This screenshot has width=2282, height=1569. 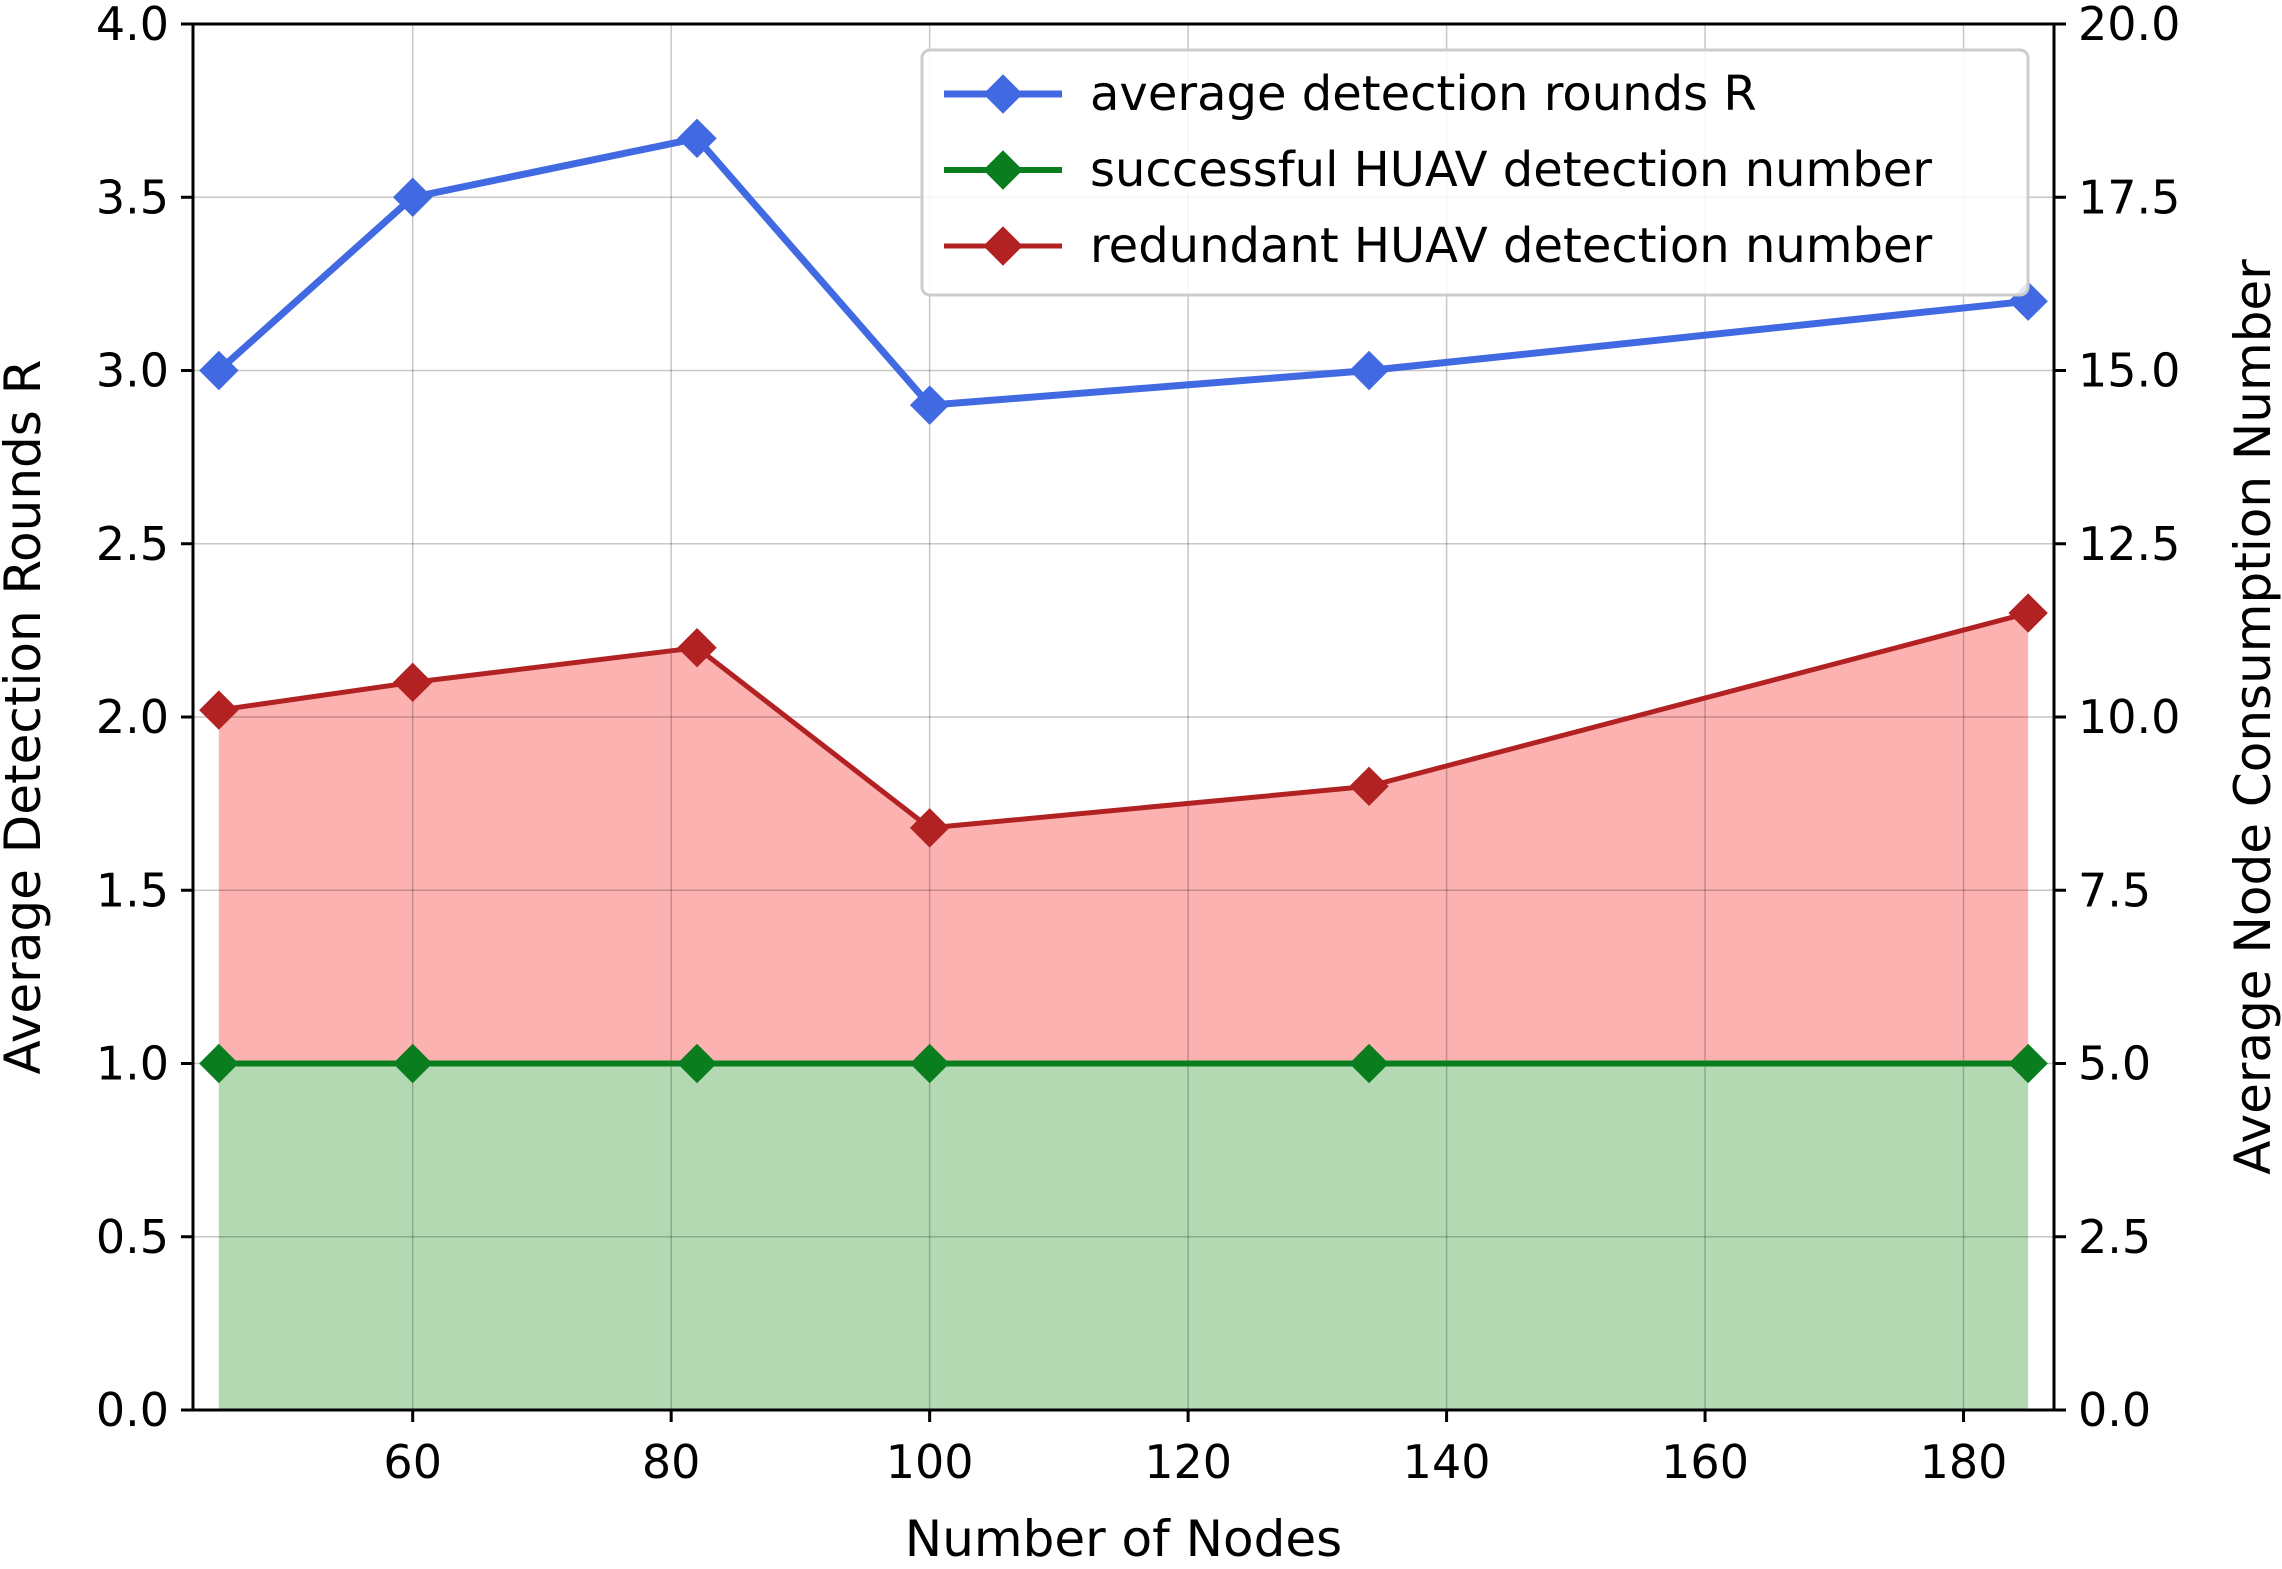 What do you see at coordinates (132, 197) in the screenshot?
I see `y-tick-label: 3.5` at bounding box center [132, 197].